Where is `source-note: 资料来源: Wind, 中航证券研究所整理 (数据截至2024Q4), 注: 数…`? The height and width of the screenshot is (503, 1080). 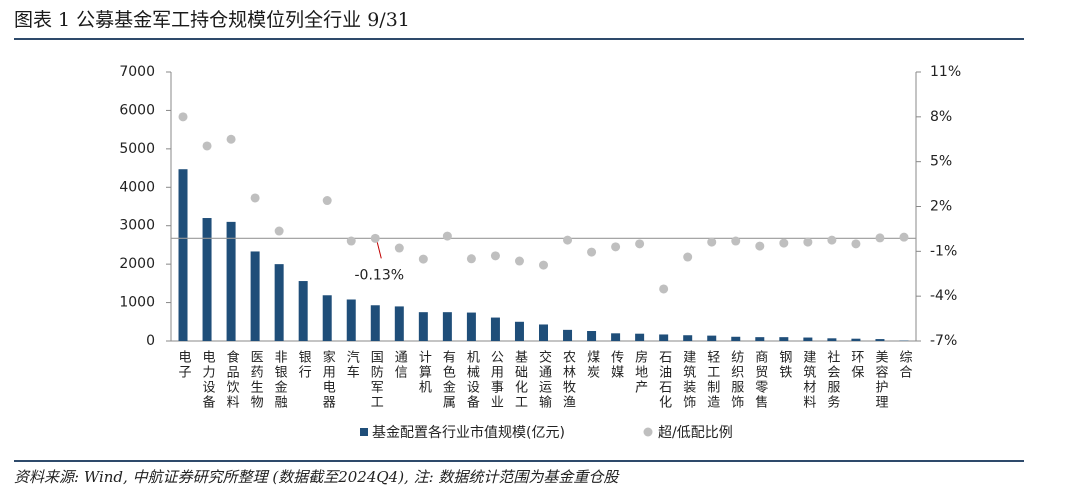 source-note: 资料来源: Wind, 中航证券研究所整理 (数据截至2024Q4), 注: 数… is located at coordinates (317, 477).